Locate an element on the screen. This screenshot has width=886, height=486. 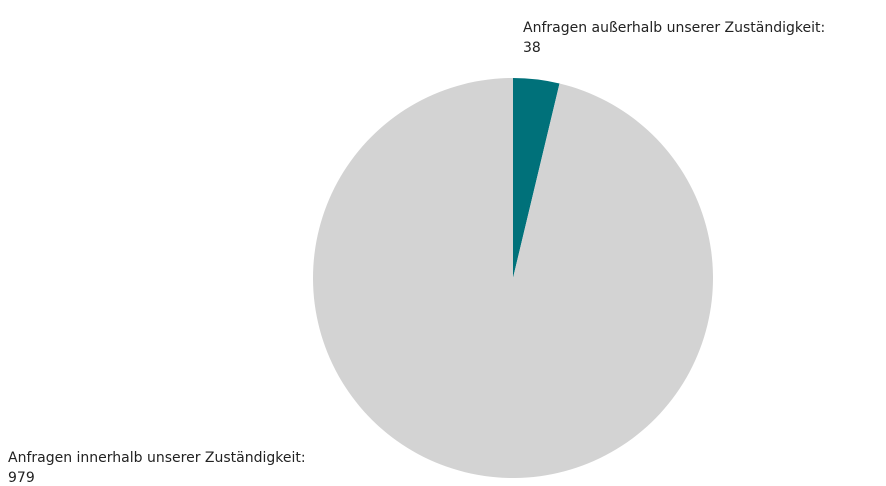
slice-value: 38 is located at coordinates (532, 48).